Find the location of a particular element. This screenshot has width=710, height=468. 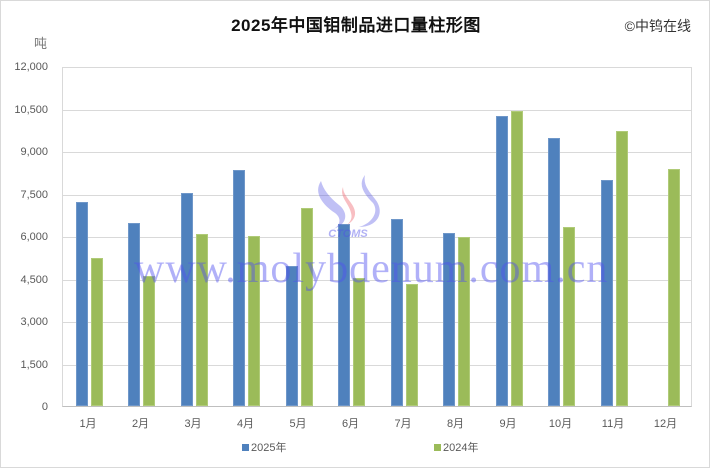

legend-item-2025: 2025年 is located at coordinates (264, 447).